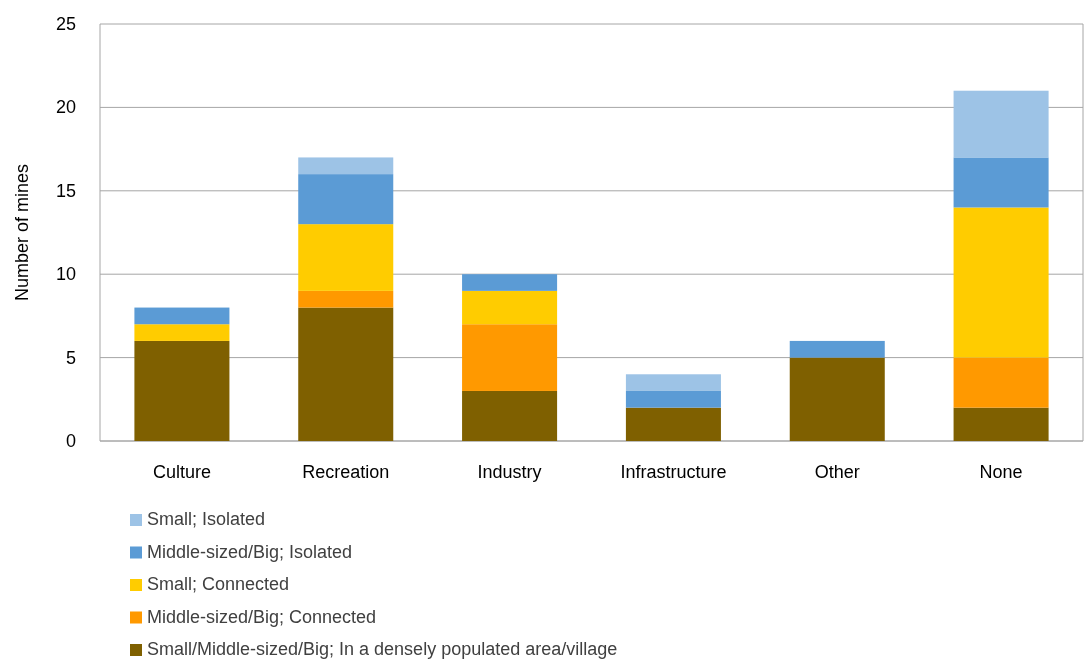 Image resolution: width=1084 pixels, height=660 pixels. I want to click on y-tick-label: 15, so click(65, 190).